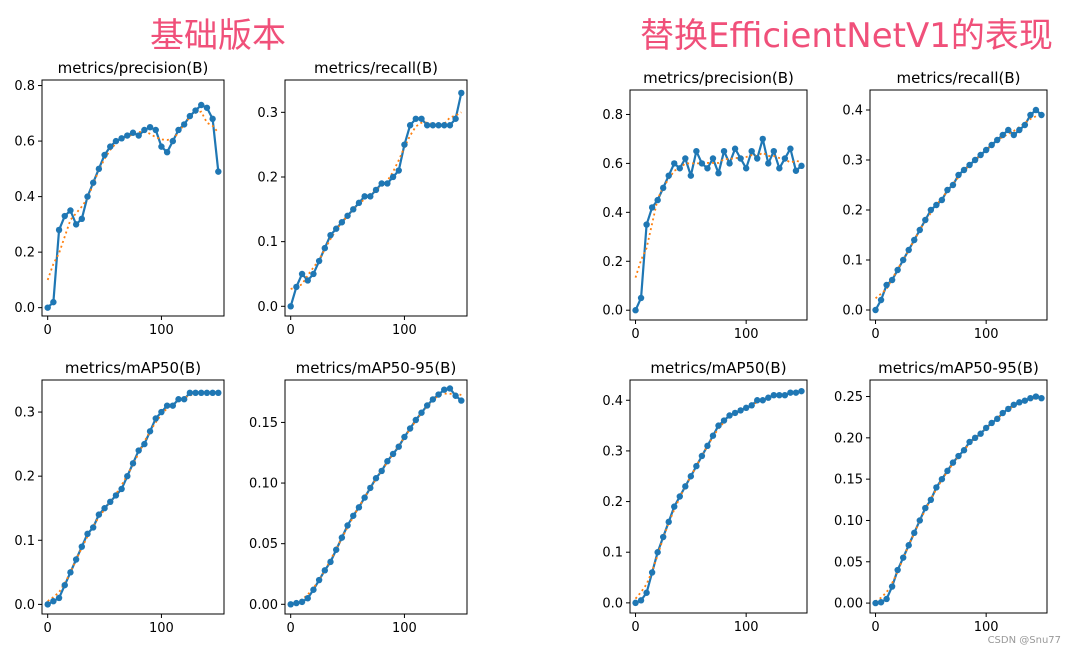 This screenshot has width=1075, height=652. What do you see at coordinates (958, 368) in the screenshot?
I see `subplot-title: metrics/mAP50-95(B)` at bounding box center [958, 368].